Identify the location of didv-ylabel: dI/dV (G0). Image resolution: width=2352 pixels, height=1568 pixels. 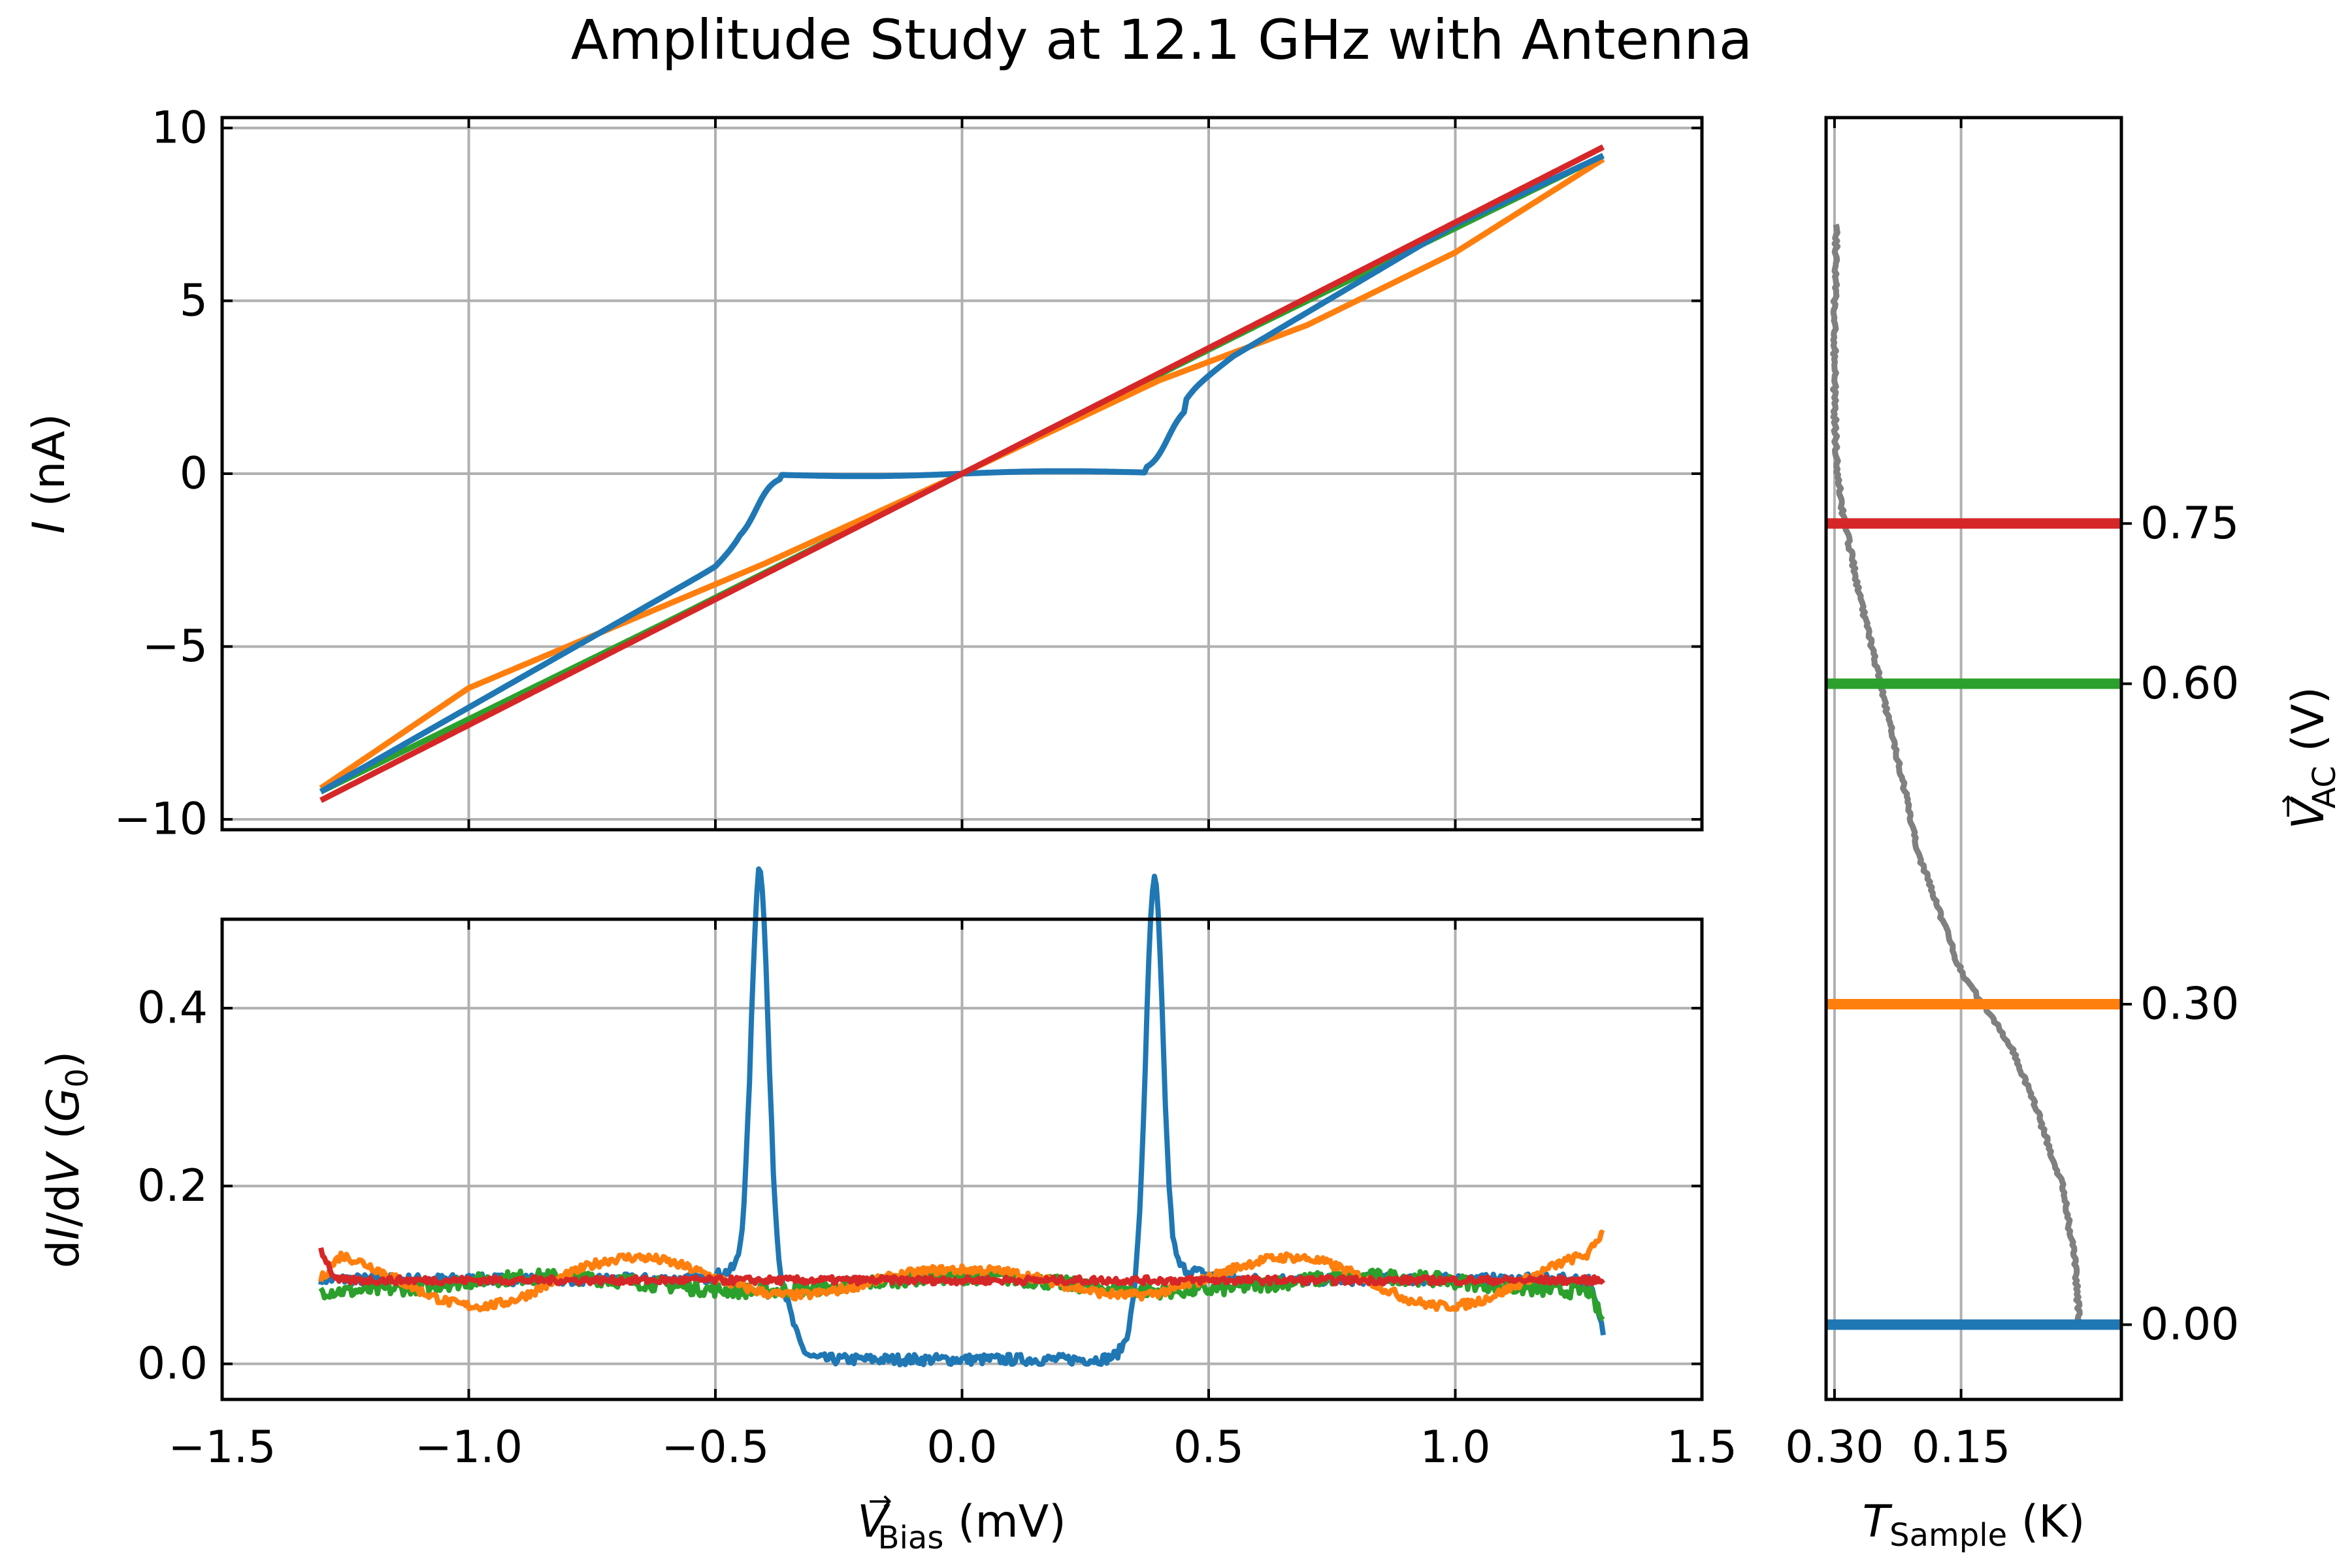
(66, 1160).